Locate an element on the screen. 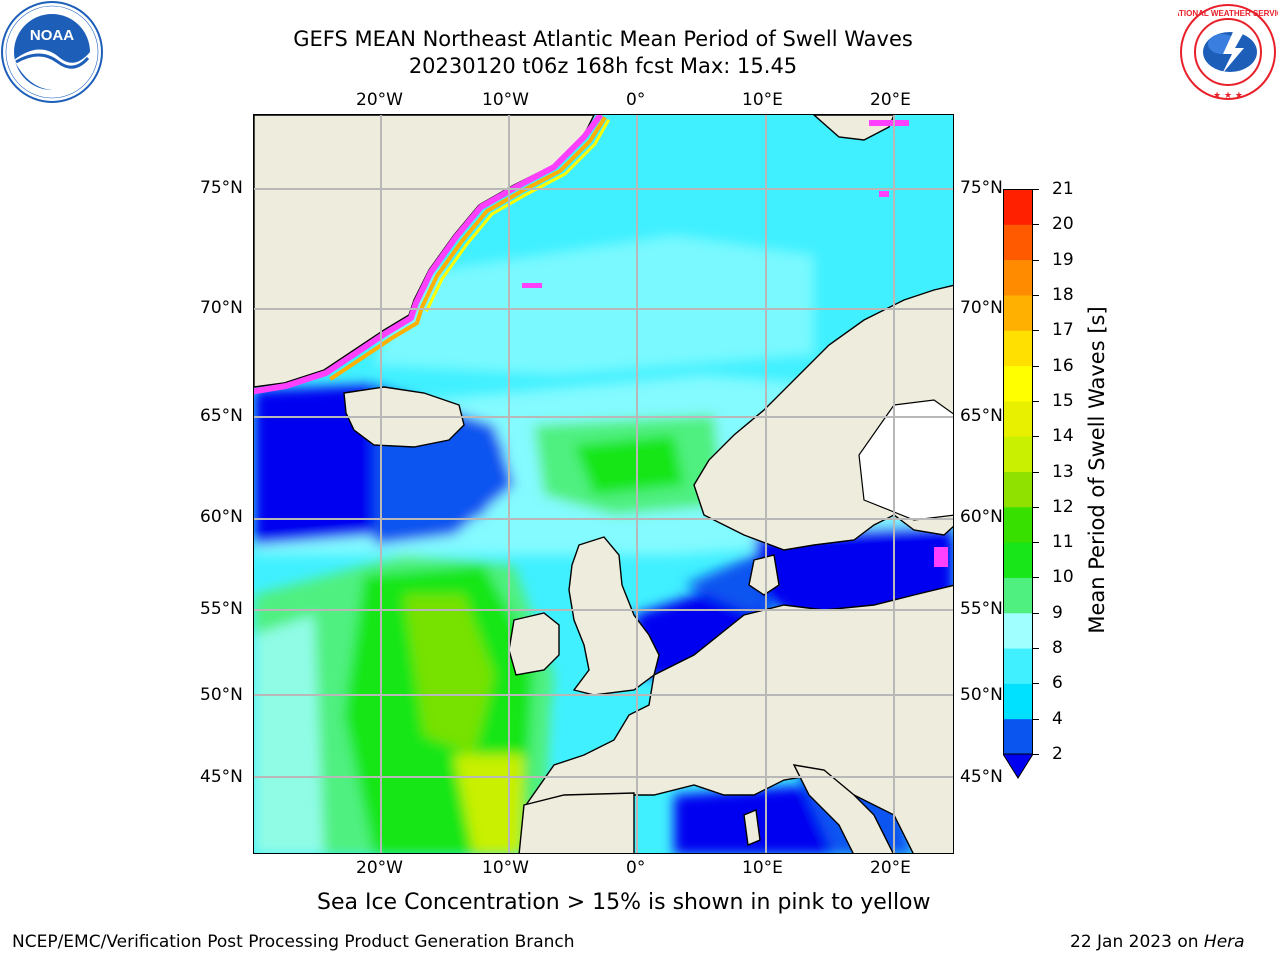 The image size is (1280, 960). colorbar-frame is located at coordinates (1018, 472).